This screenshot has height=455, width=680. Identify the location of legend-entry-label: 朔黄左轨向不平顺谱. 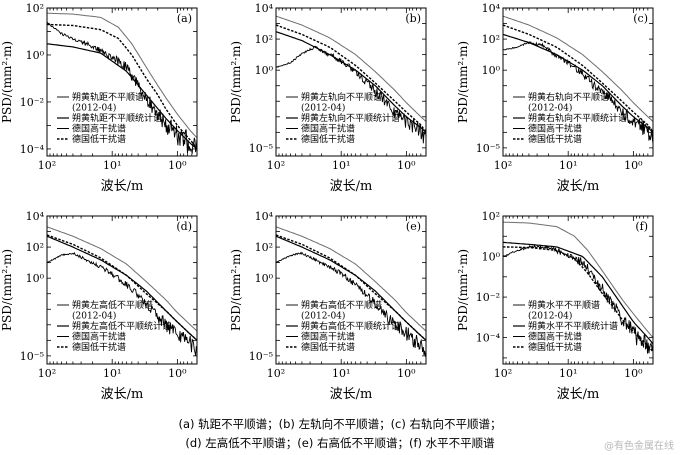
(341, 97).